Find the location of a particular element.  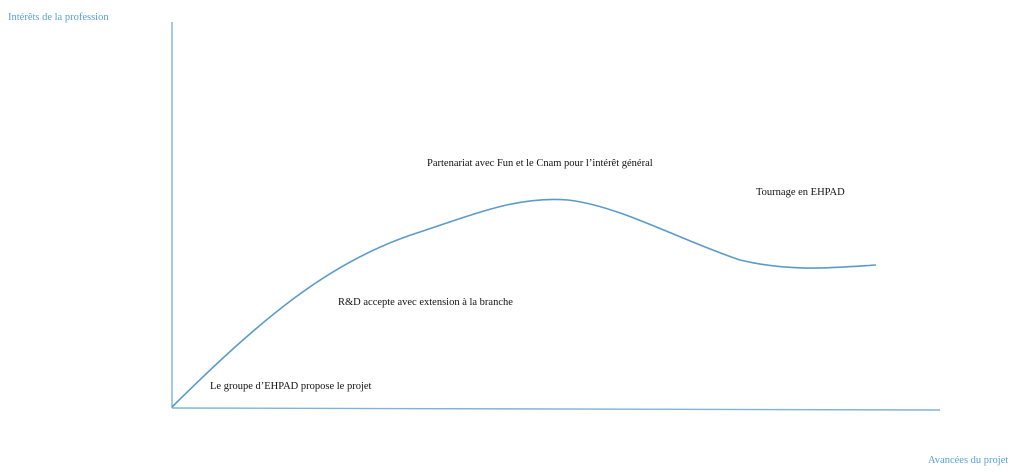

annotation-proposal: Le groupe d’EHPAD propose le projet is located at coordinates (291, 386).